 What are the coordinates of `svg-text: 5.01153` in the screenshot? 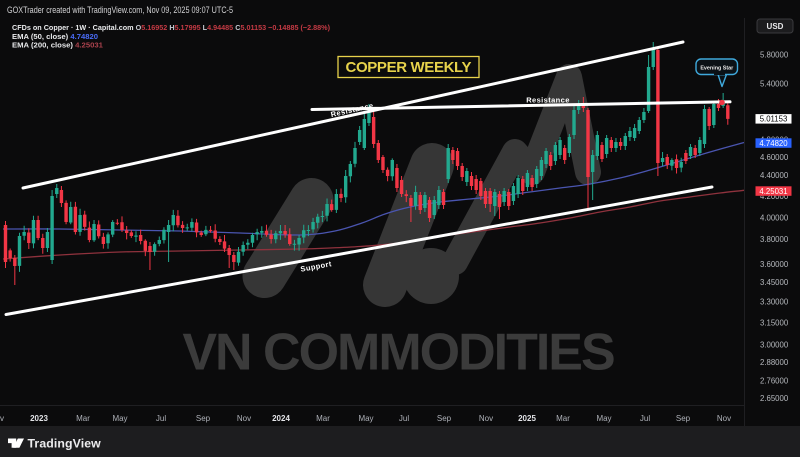 It's located at (774, 119).